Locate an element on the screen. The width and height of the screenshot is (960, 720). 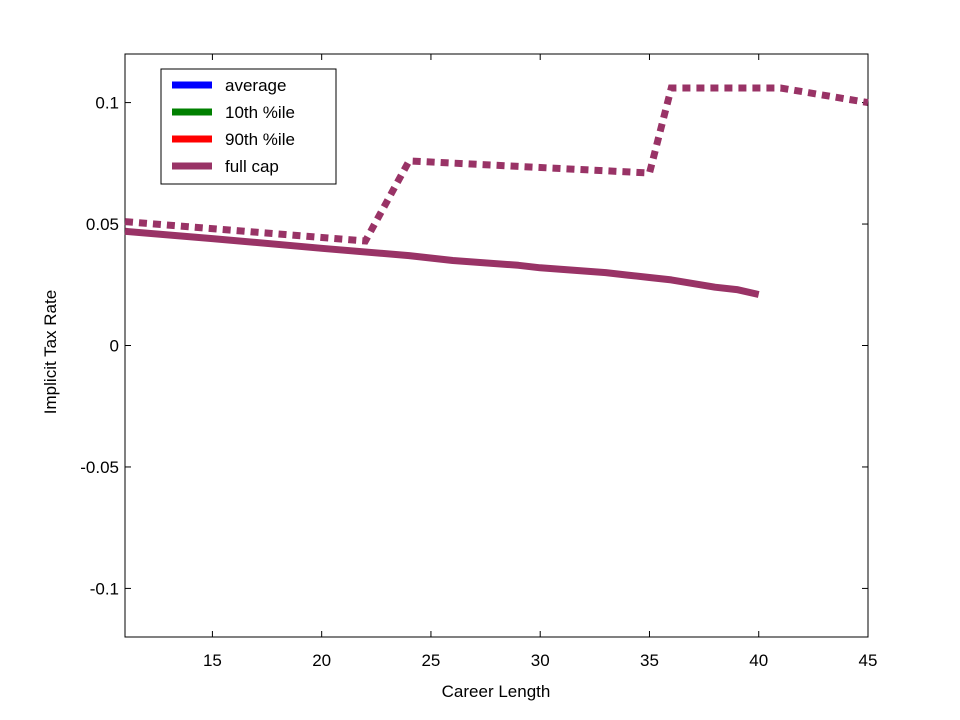
legend-label: 90th %ile is located at coordinates (260, 139).